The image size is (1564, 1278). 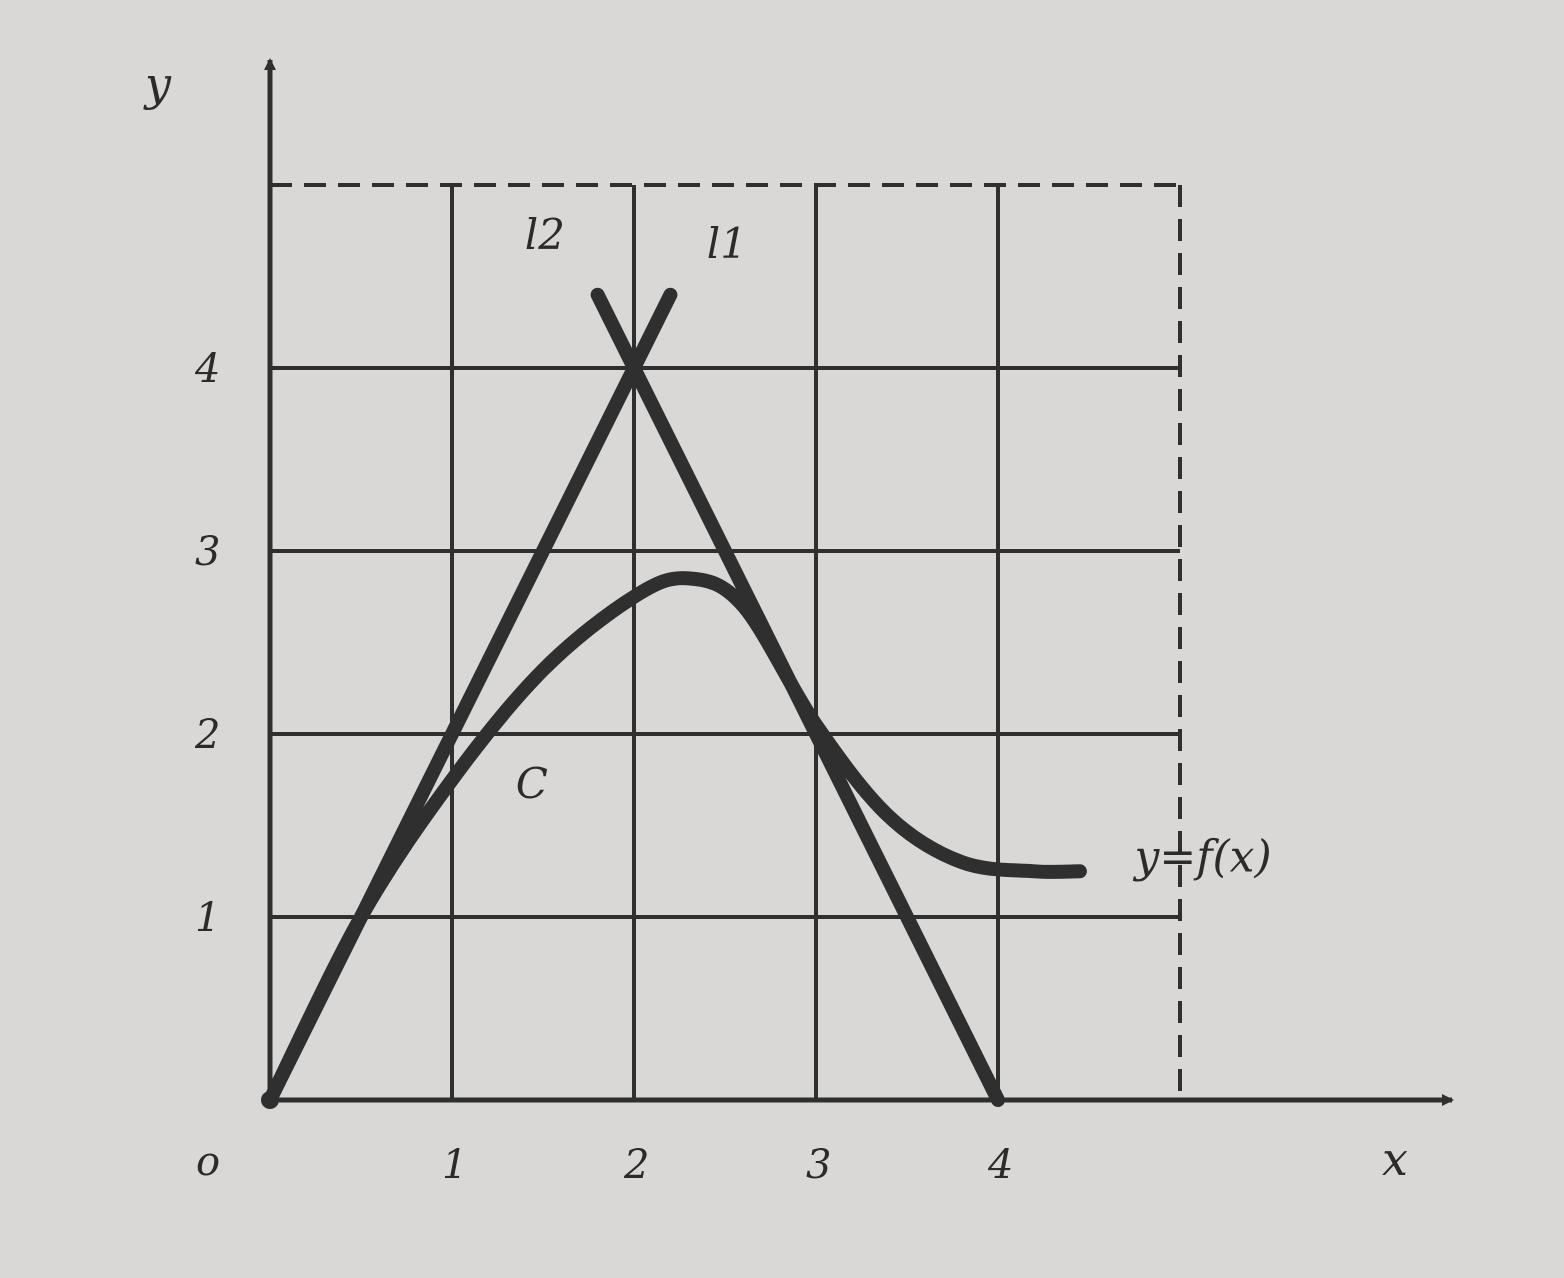 I want to click on x-tick-label: 1, so click(x=454, y=1165).